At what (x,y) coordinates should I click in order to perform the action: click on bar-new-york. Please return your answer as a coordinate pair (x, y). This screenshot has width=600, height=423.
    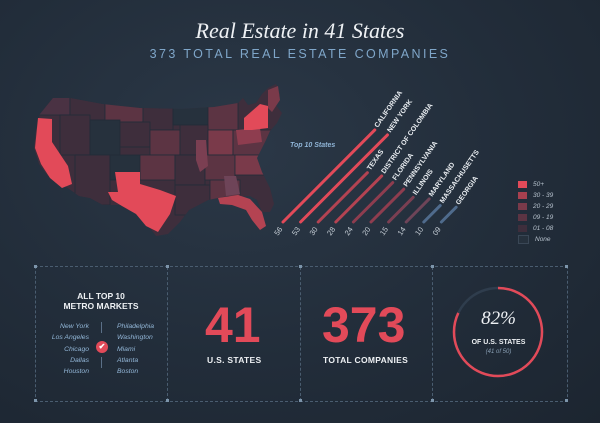
    Looking at the image, I should click on (344, 178).